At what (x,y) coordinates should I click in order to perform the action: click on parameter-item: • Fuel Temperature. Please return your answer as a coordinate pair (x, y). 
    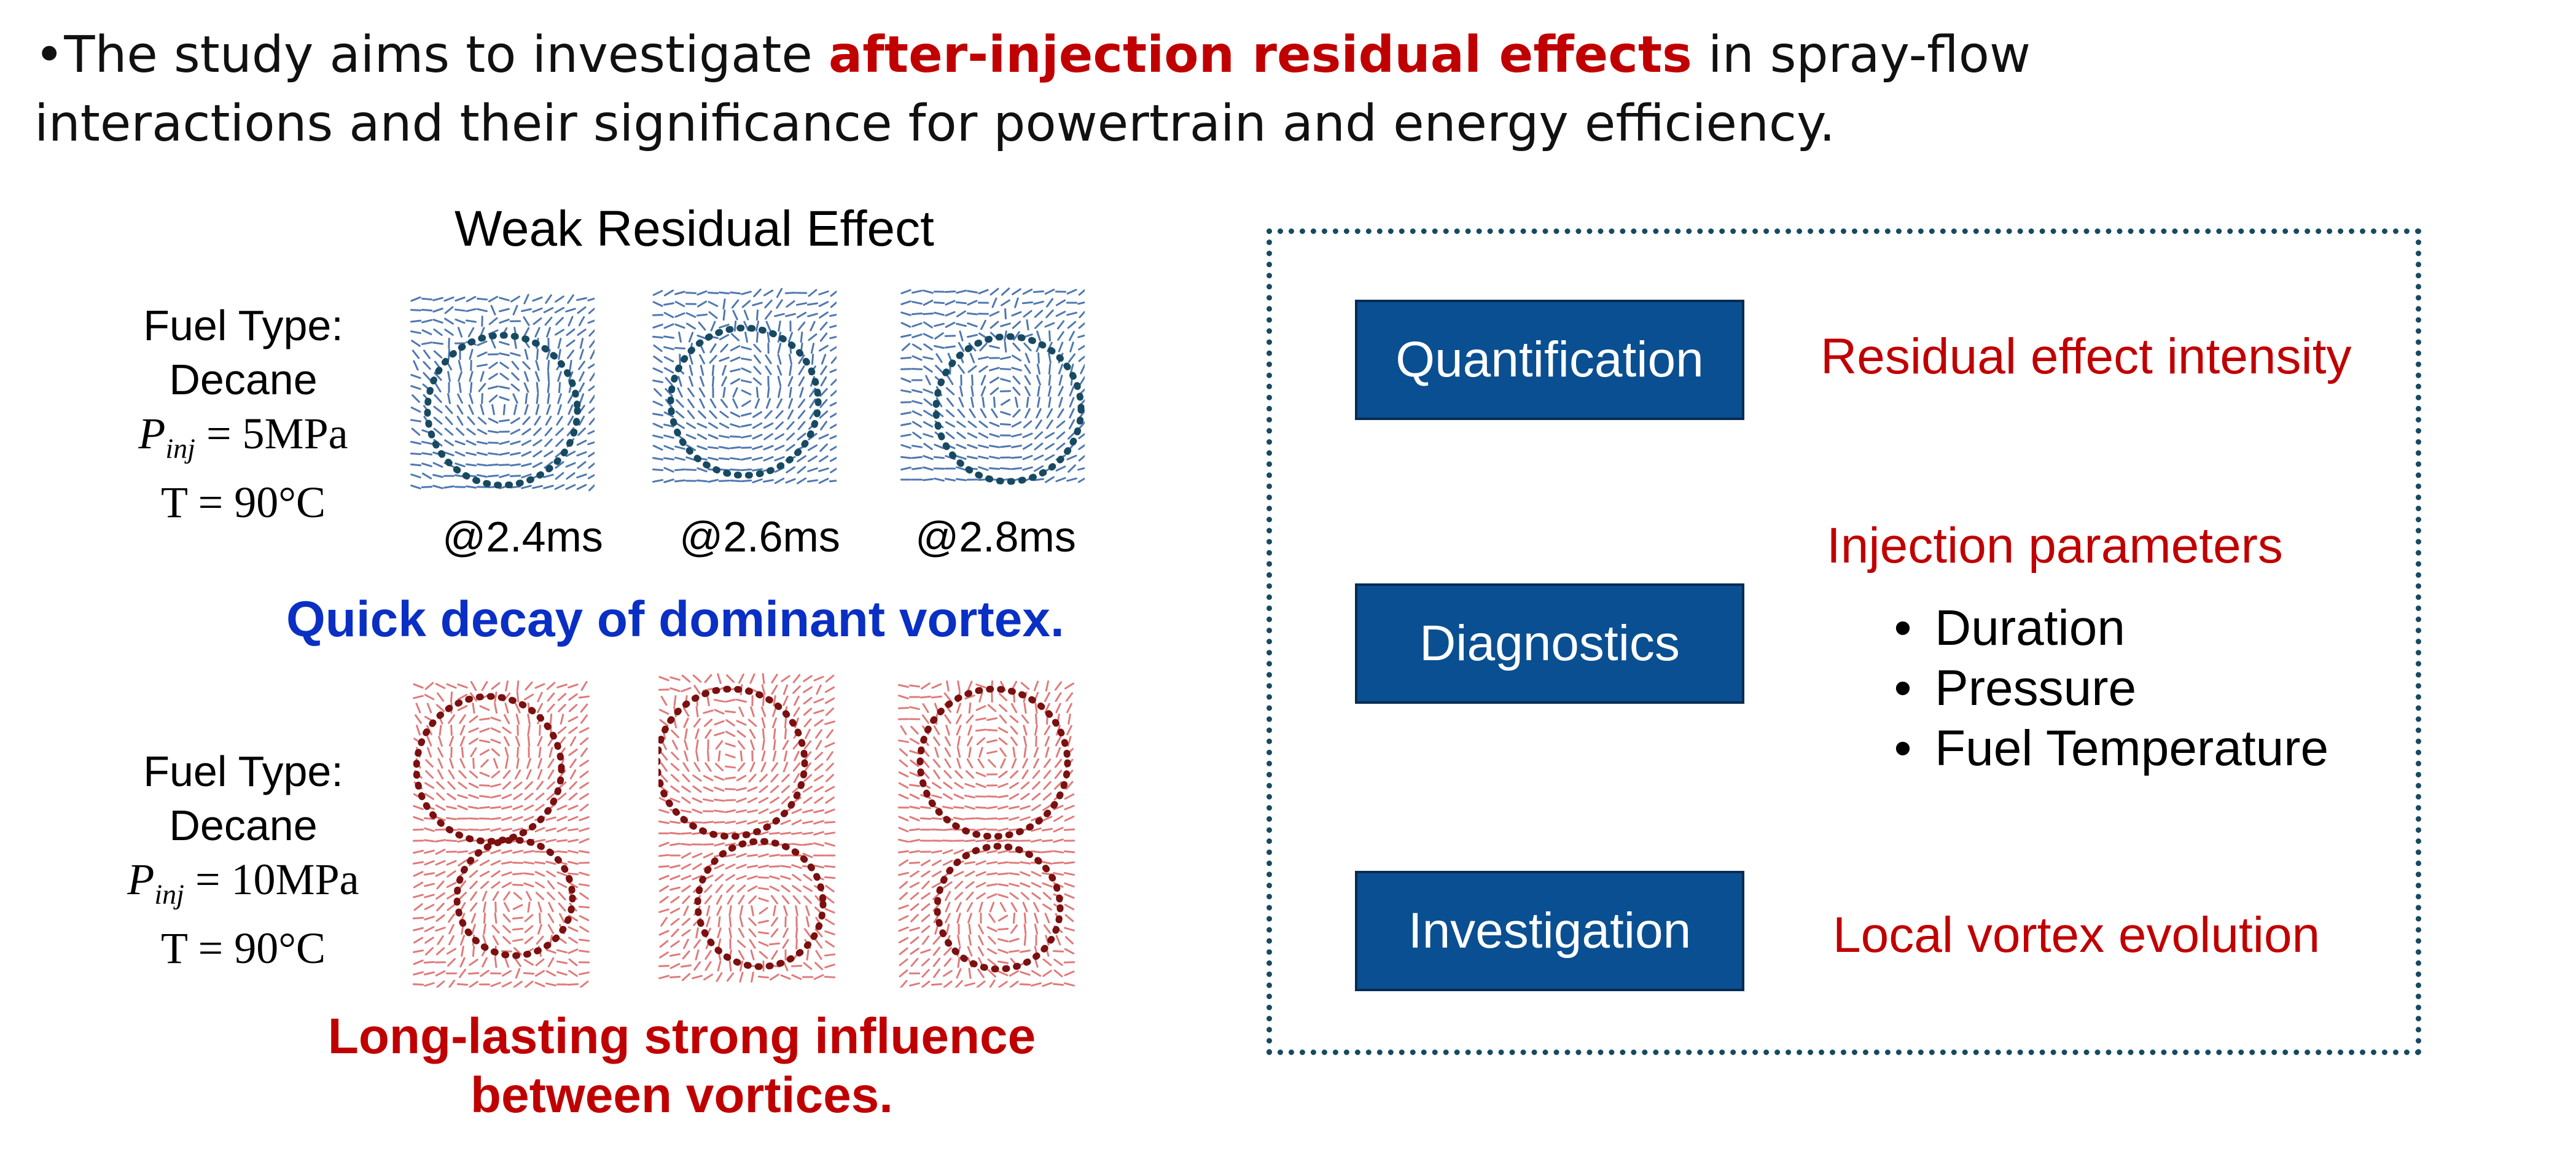
    Looking at the image, I should click on (2100, 749).